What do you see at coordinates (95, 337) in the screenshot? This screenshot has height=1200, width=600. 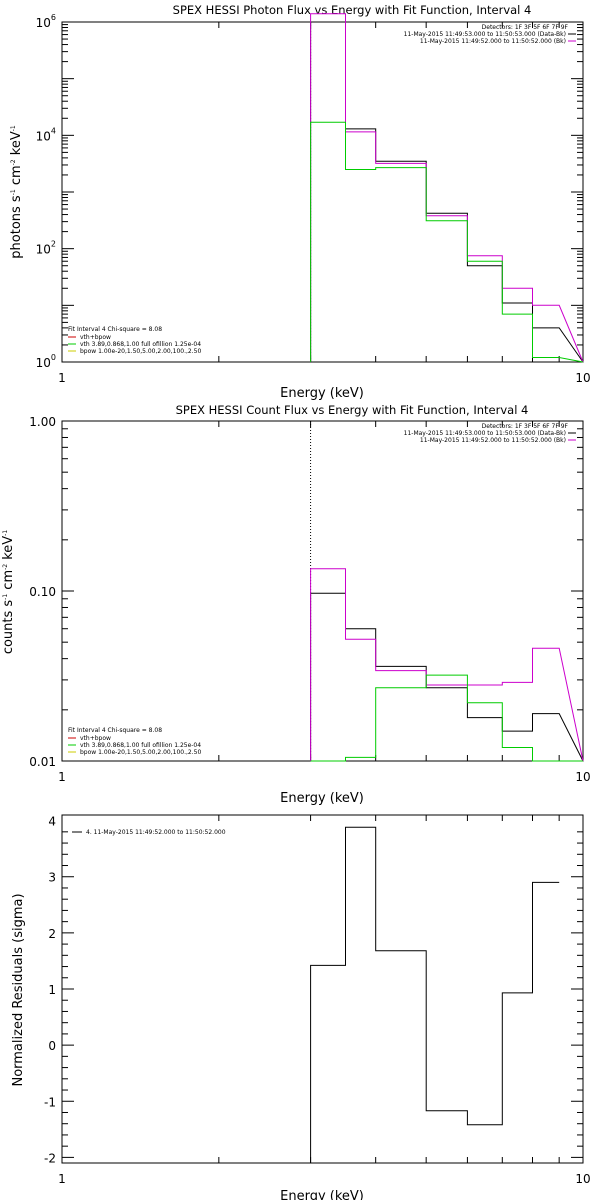 I see `photon-fit-total-label: vth+bpow` at bounding box center [95, 337].